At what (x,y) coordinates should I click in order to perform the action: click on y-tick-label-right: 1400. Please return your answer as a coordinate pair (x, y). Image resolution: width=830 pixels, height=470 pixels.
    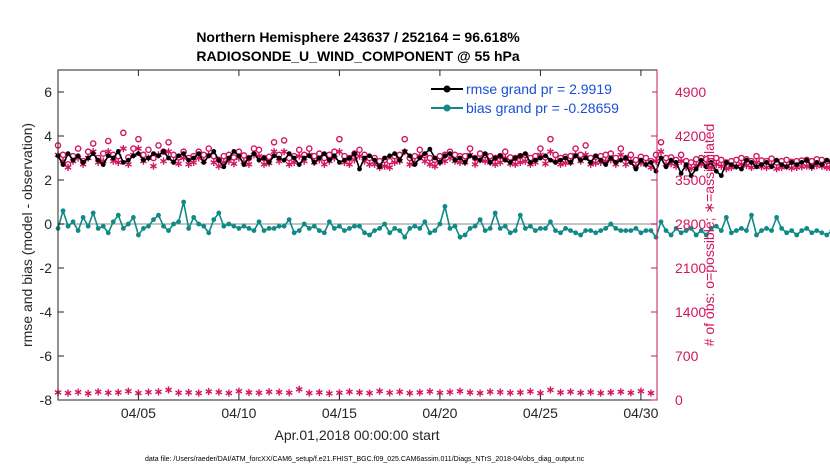
    Looking at the image, I should click on (690, 312).